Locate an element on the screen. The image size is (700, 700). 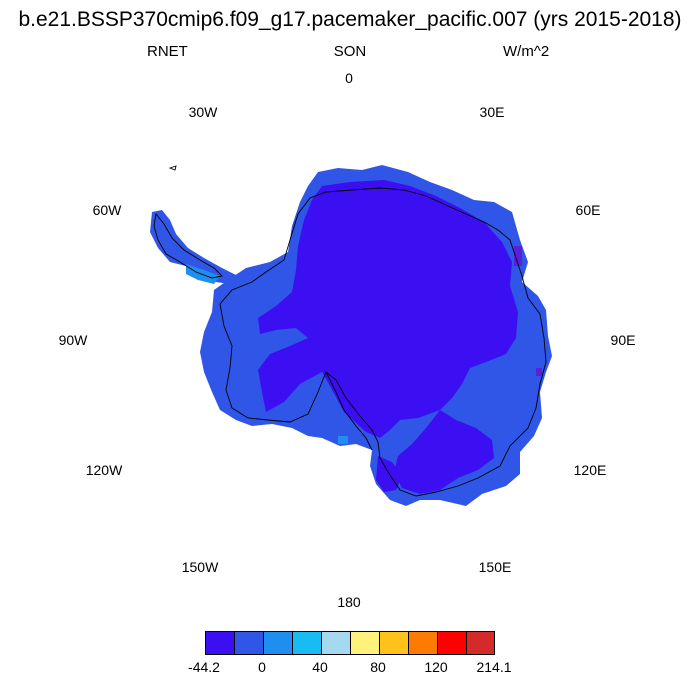
season-label: SON is located at coordinates (350, 51).